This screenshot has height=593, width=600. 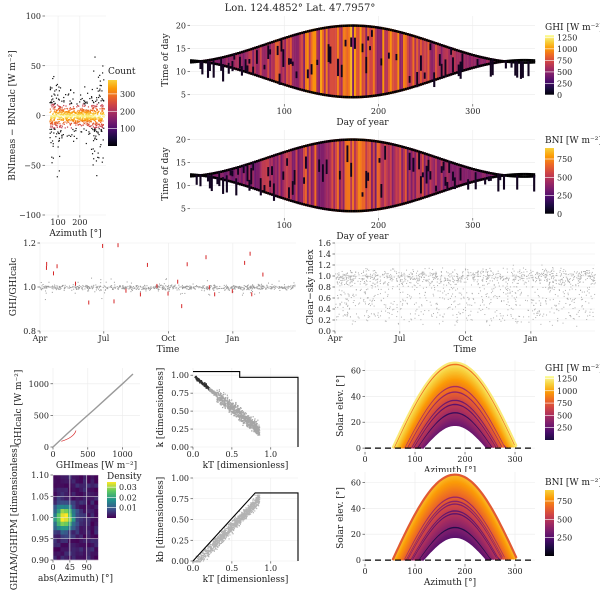 I want to click on colorbar-tick-label: 300, so click(x=127, y=94).